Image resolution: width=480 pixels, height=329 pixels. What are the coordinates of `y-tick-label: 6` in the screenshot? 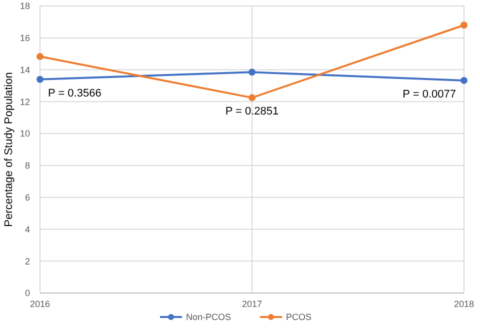 It's located at (27, 197).